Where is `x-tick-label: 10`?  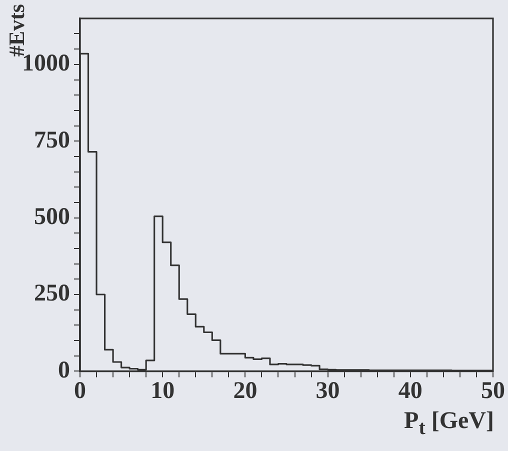
x-tick-label: 10 is located at coordinates (162, 391).